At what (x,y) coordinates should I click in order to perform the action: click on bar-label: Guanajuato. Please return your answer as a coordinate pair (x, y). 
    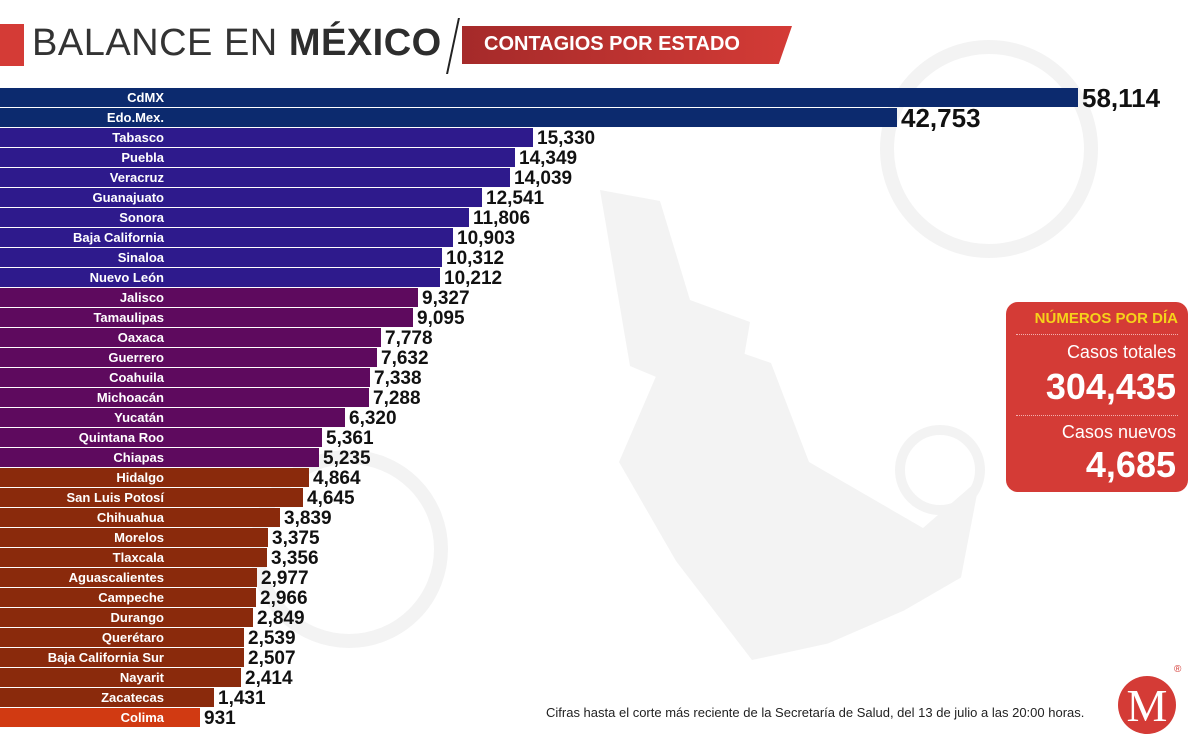
    Looking at the image, I should click on (128, 197).